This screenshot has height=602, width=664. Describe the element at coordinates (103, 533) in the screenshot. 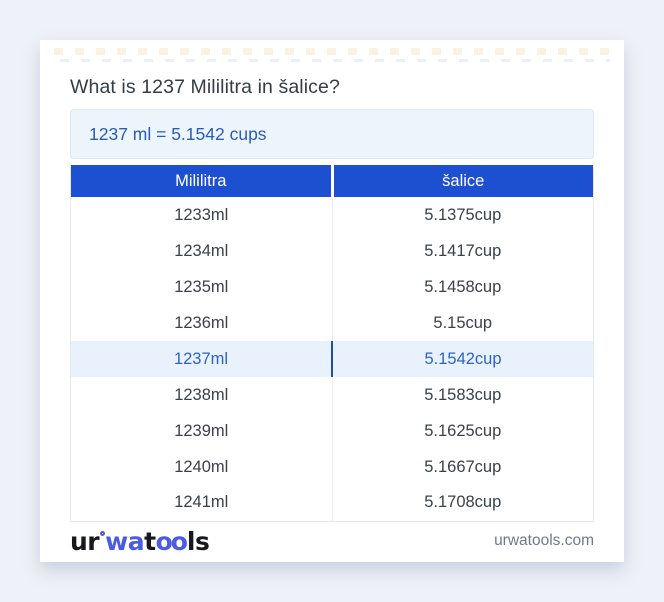

I see `logo-ring-icon` at that location.